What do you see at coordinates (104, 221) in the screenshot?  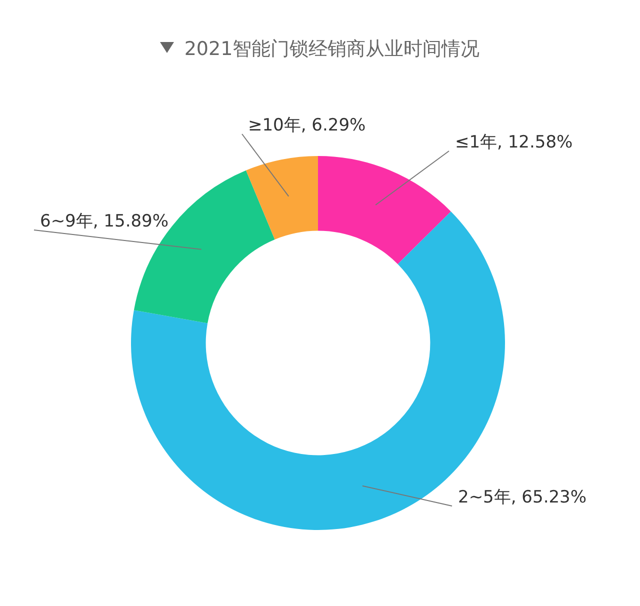 I see `slice-label: 6~9年, 15.89%` at bounding box center [104, 221].